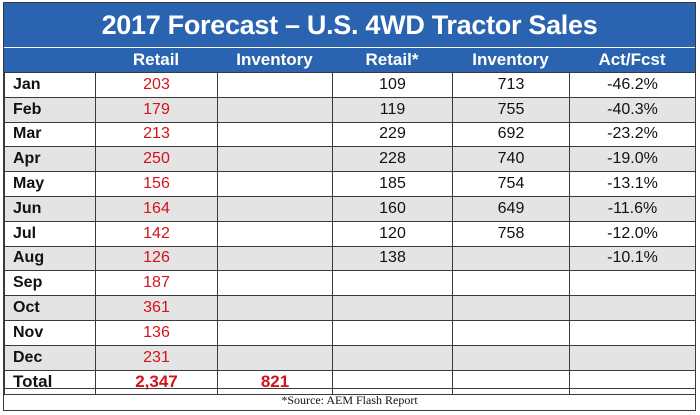 Image resolution: width=700 pixels, height=415 pixels. What do you see at coordinates (632, 184) in the screenshot?
I see `act-fcst-cell: -13.1%` at bounding box center [632, 184].